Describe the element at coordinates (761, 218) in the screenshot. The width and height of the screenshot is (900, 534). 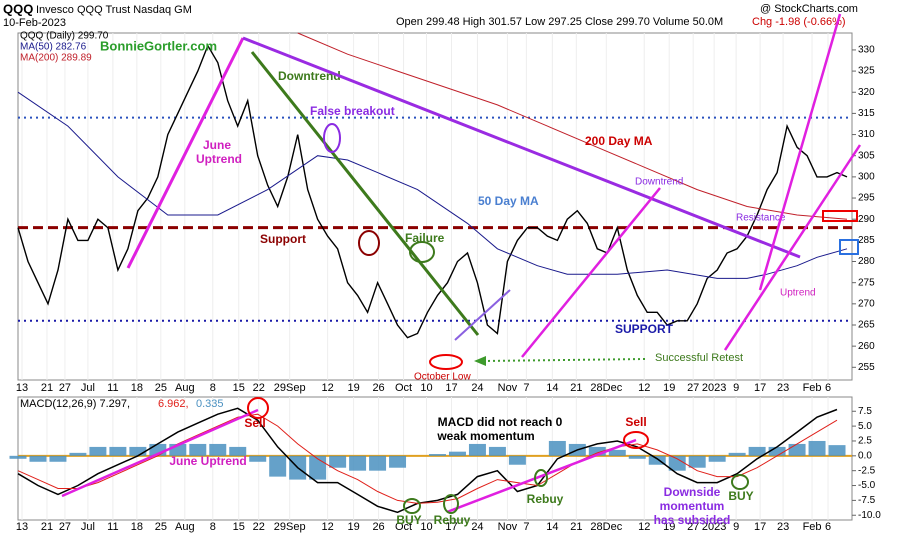
I see `annotation: Resistance` at that location.